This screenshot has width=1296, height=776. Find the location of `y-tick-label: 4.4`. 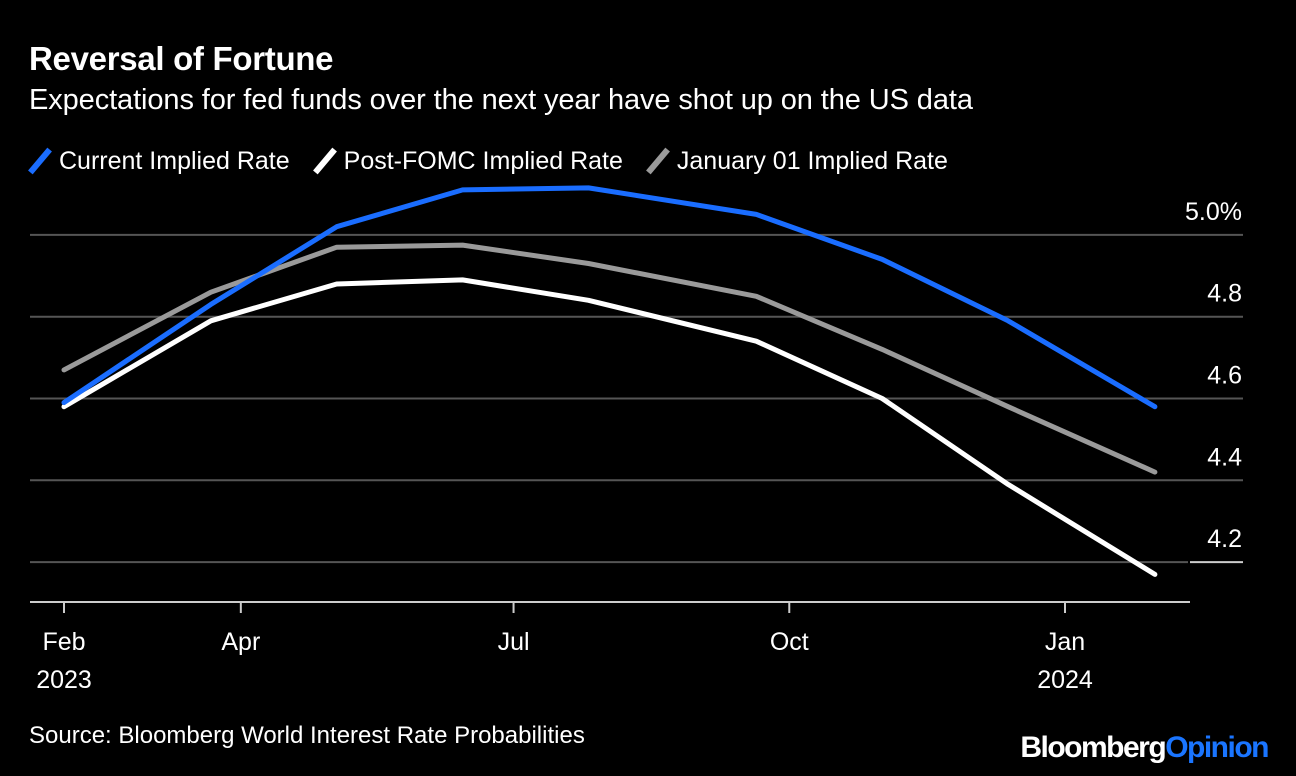

y-tick-label: 4.4 is located at coordinates (1224, 457).